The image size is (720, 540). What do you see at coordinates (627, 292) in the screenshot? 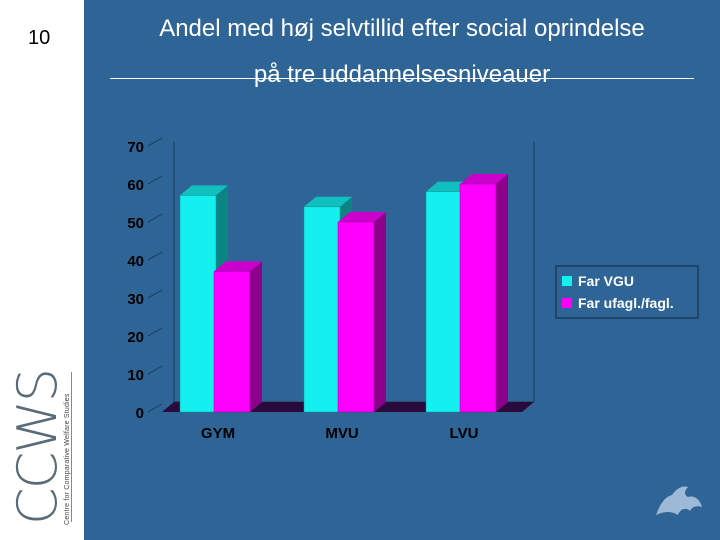
I see `legend-box` at bounding box center [627, 292].